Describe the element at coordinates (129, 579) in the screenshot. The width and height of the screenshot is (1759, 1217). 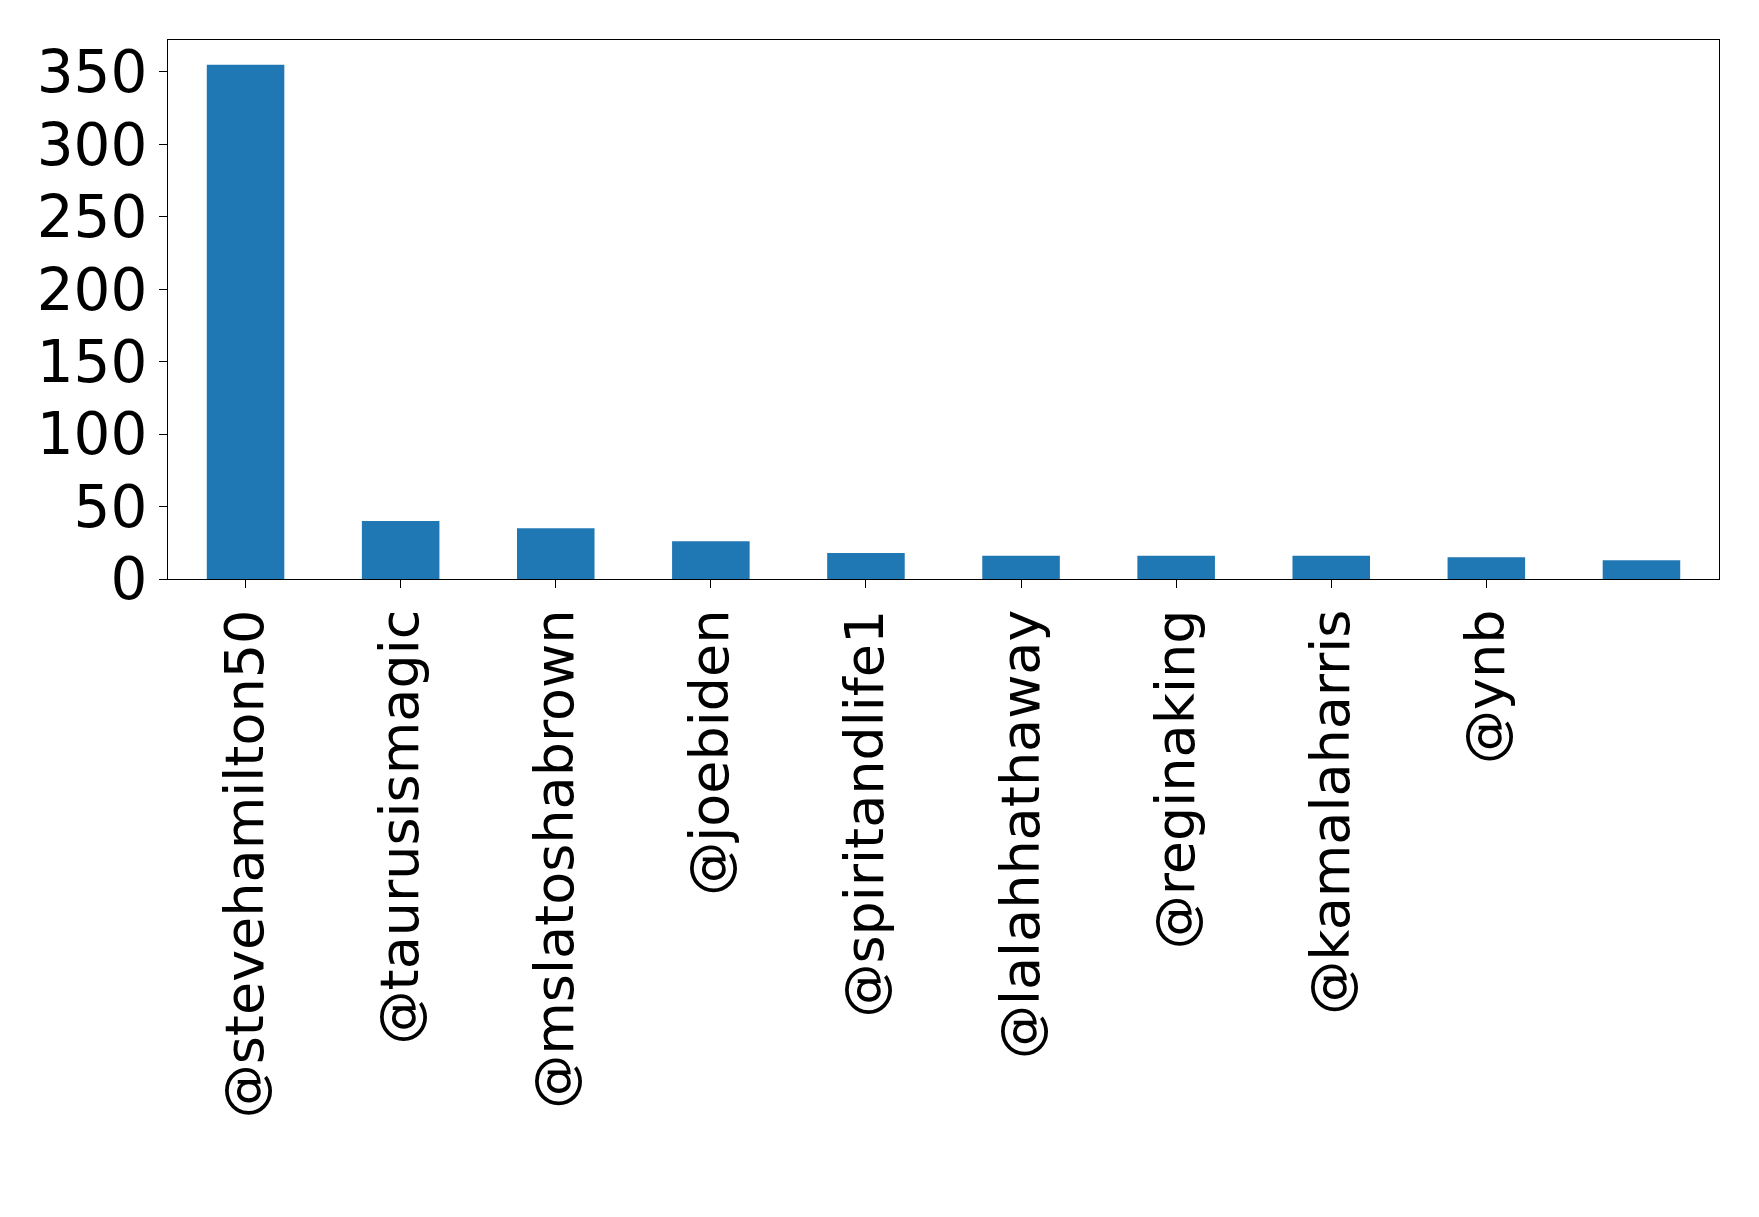
I see `y-tick-label: 0` at that location.